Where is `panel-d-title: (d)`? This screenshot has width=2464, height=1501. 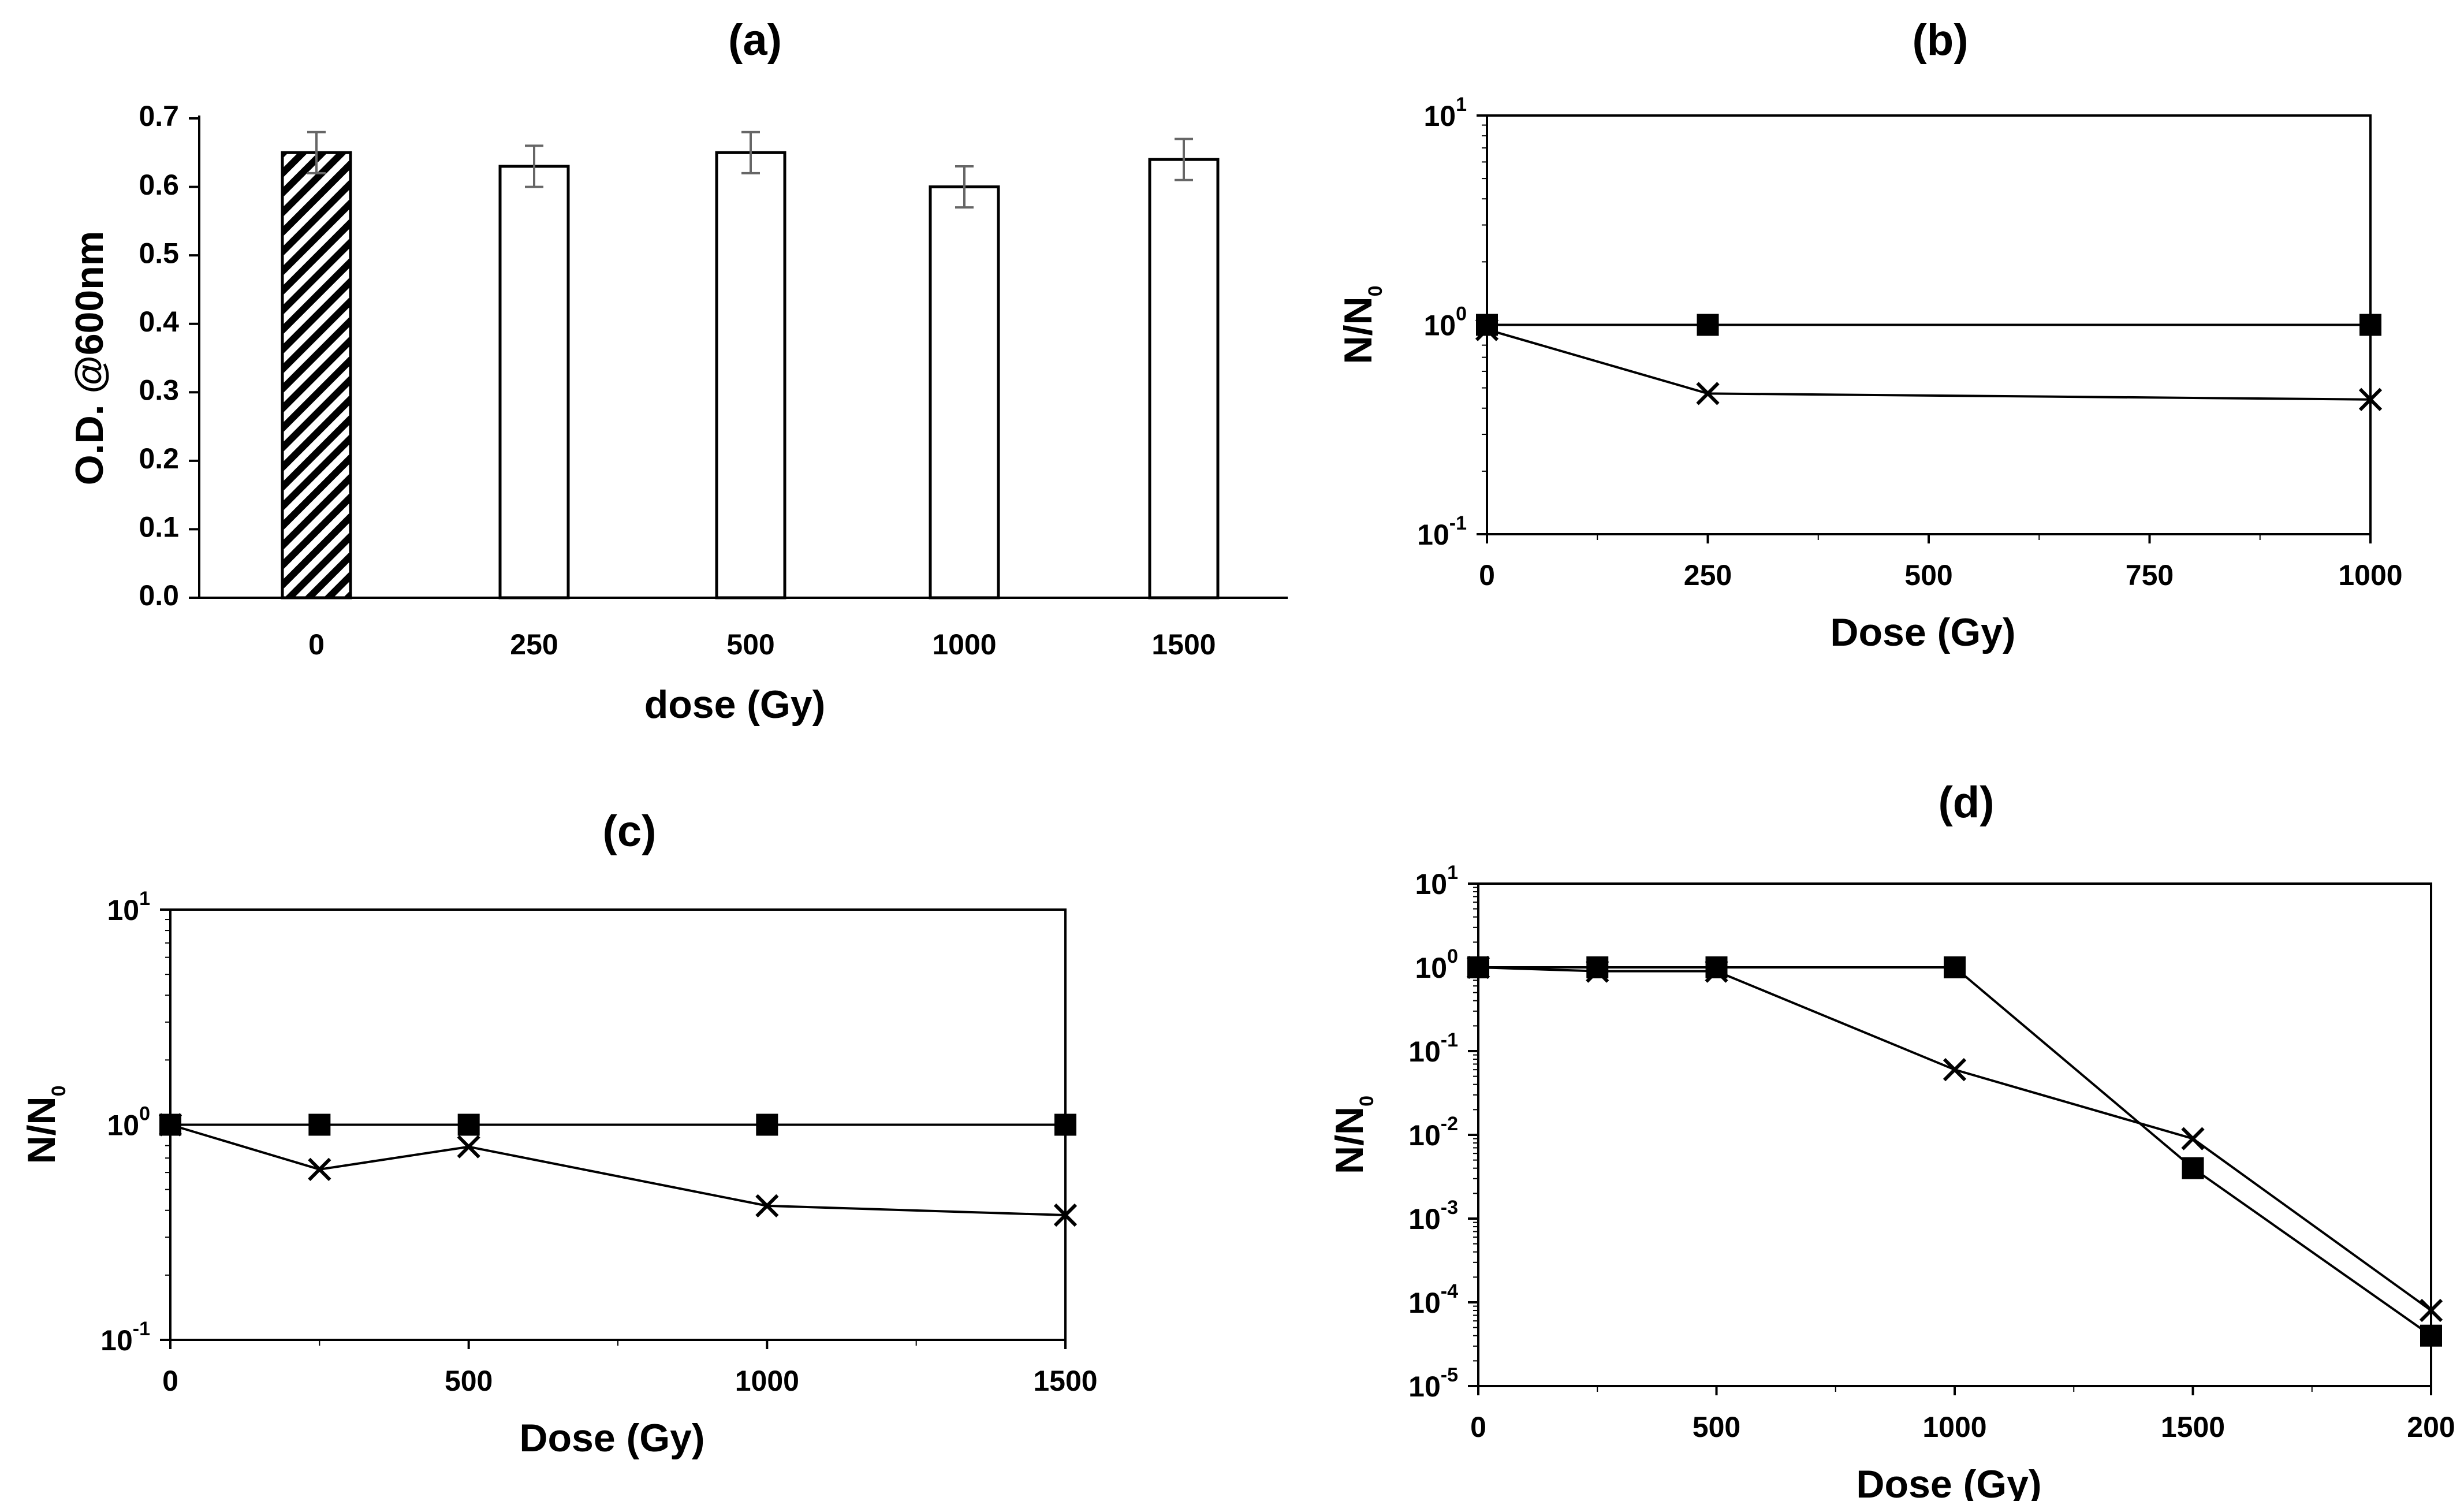
panel-d-title: (d) is located at coordinates (1966, 802).